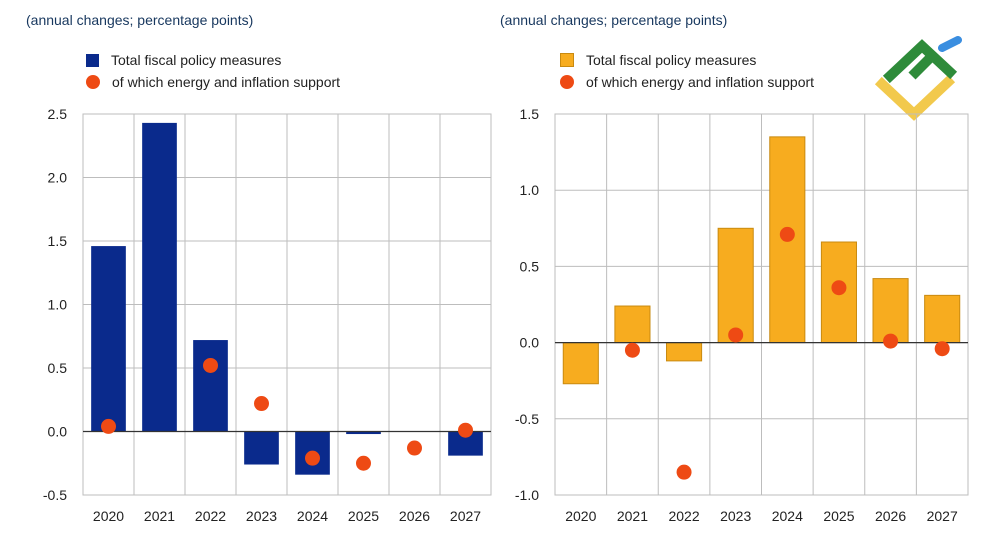  I want to click on left-dot-2020, so click(108, 426).